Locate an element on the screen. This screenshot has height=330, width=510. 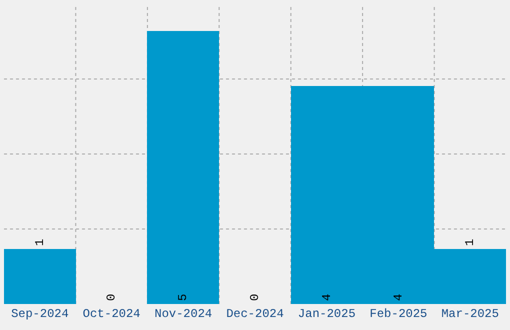
x-tick-label: Nov-2024 is located at coordinates (183, 314).